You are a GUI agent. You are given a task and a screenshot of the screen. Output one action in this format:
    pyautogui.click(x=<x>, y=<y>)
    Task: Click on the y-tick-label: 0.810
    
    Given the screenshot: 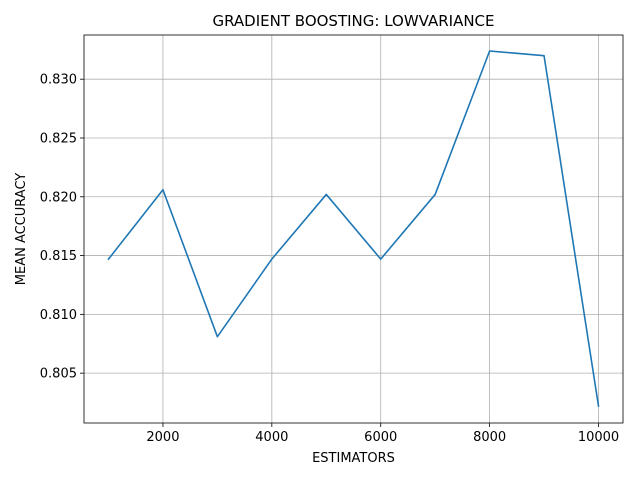 What is the action you would take?
    pyautogui.click(x=58, y=315)
    